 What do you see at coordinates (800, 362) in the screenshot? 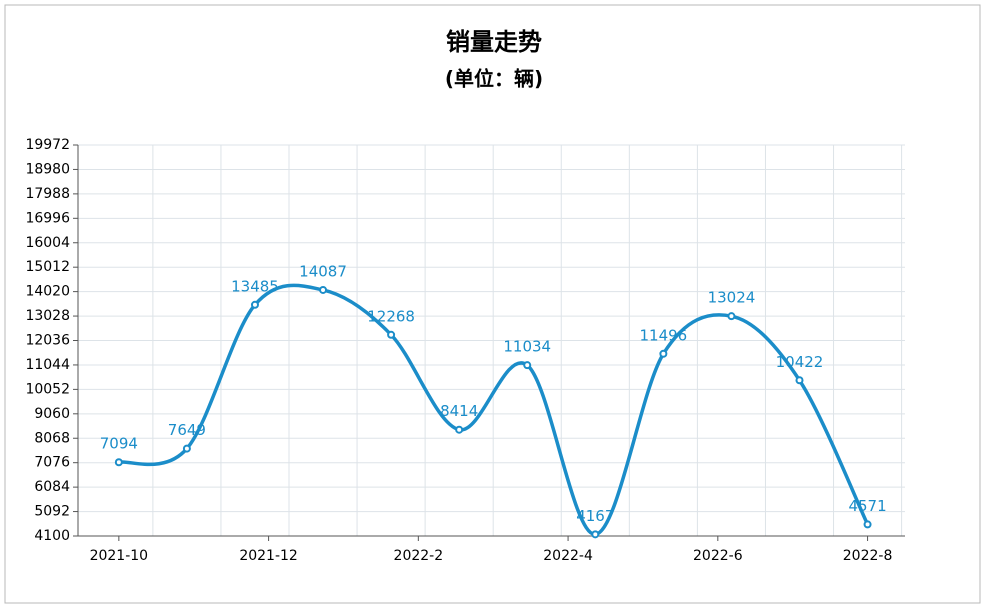
I see `data-label: 10422` at bounding box center [800, 362].